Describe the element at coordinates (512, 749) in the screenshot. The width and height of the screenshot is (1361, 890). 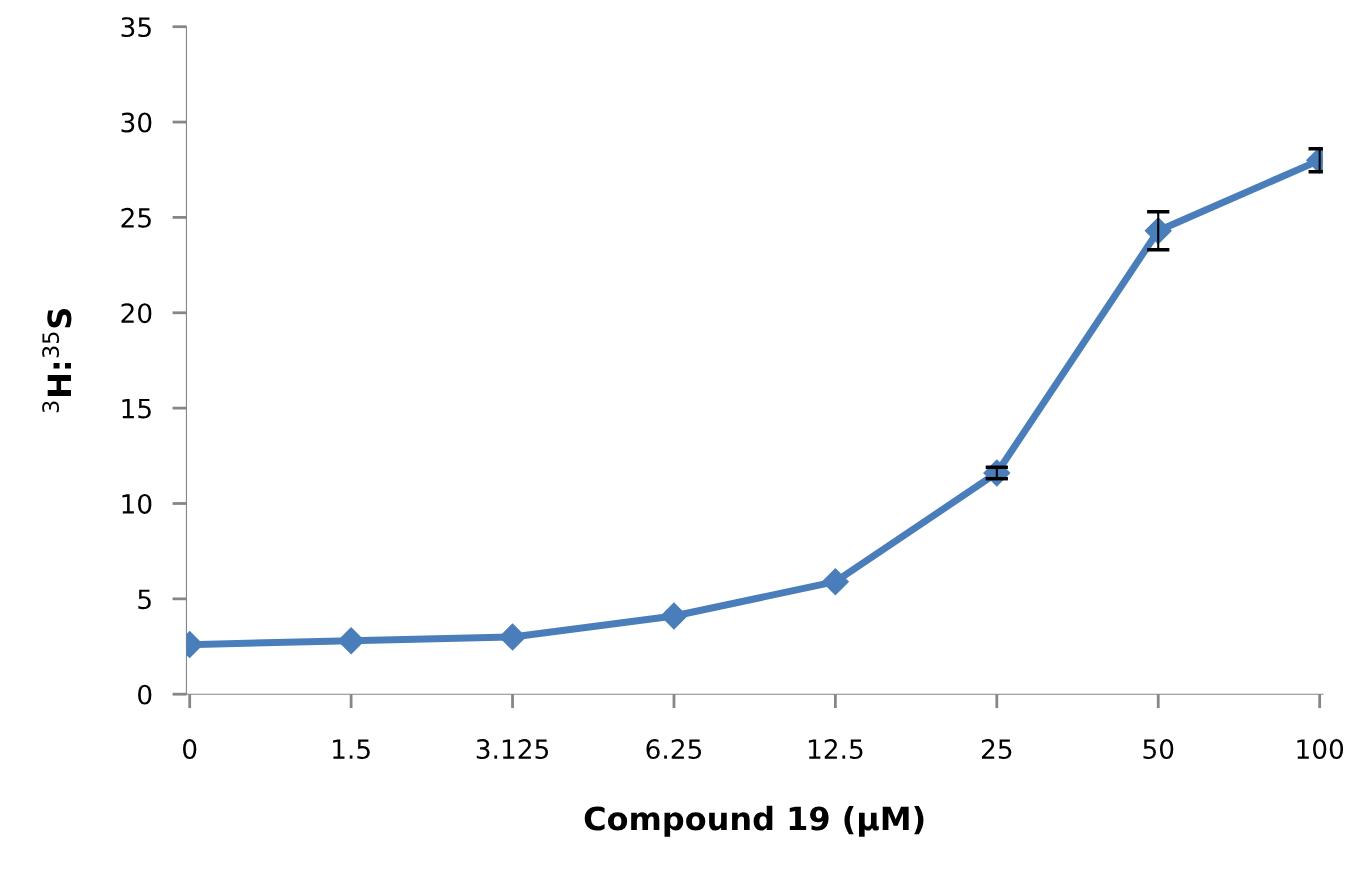
I see `x-tick-label: 3.125` at that location.